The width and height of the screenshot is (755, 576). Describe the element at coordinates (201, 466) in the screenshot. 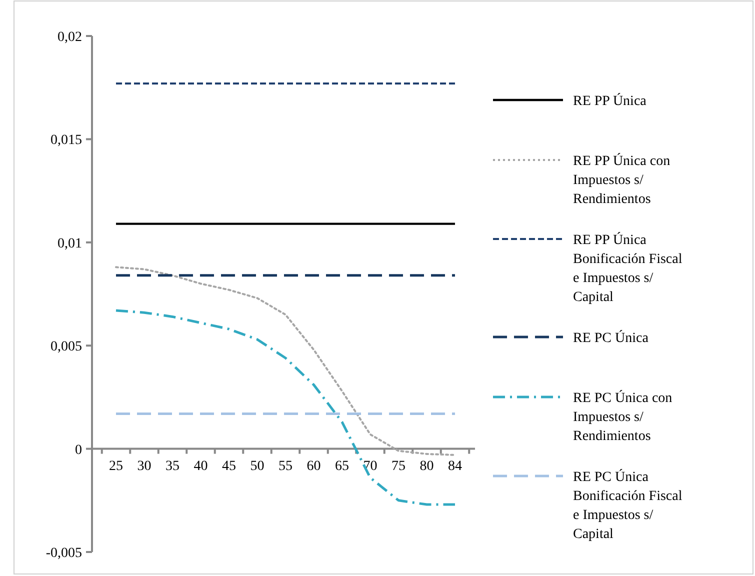

I see `x-tick-label: 40` at that location.